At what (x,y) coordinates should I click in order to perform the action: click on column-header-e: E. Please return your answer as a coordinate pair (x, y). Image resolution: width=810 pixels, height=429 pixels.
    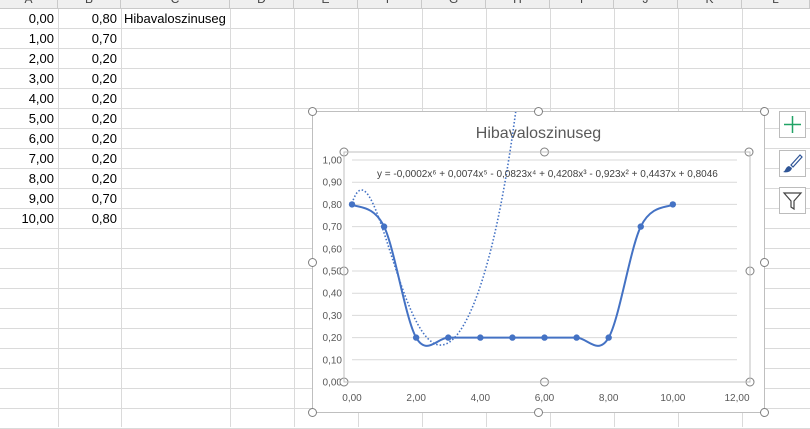
    Looking at the image, I should click on (326, 4).